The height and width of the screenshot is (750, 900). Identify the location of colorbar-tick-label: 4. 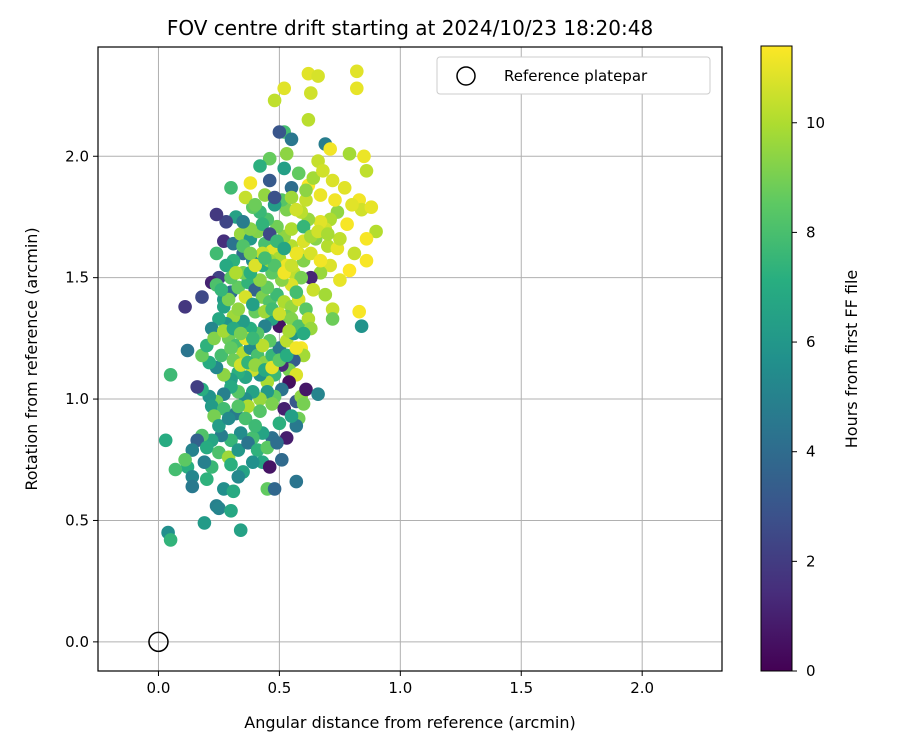
(811, 452).